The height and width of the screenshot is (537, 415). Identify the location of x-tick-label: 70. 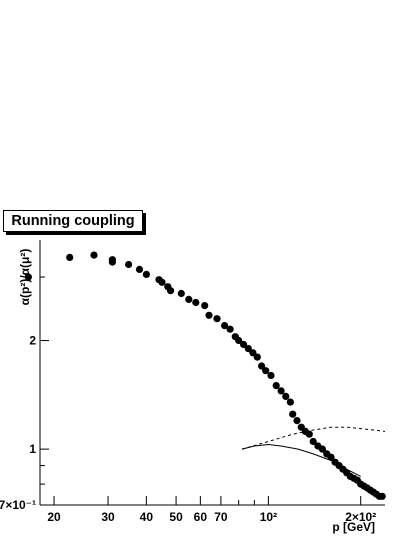
(221, 517).